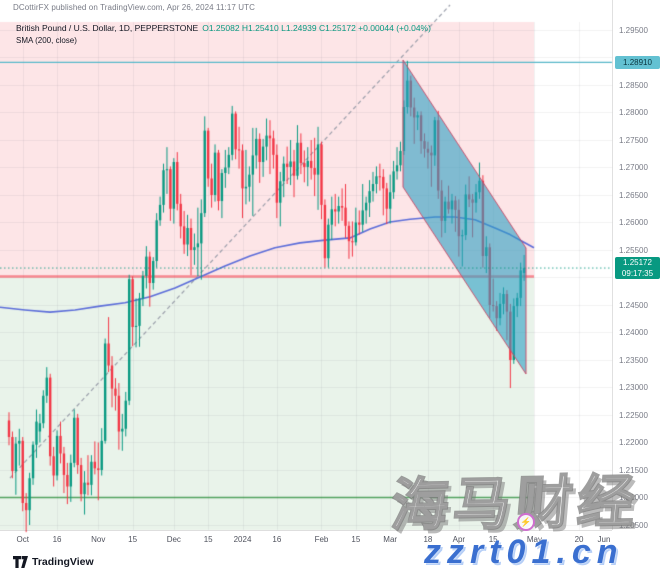  I want to click on price-tick-label: 1.27000, so click(633, 167).